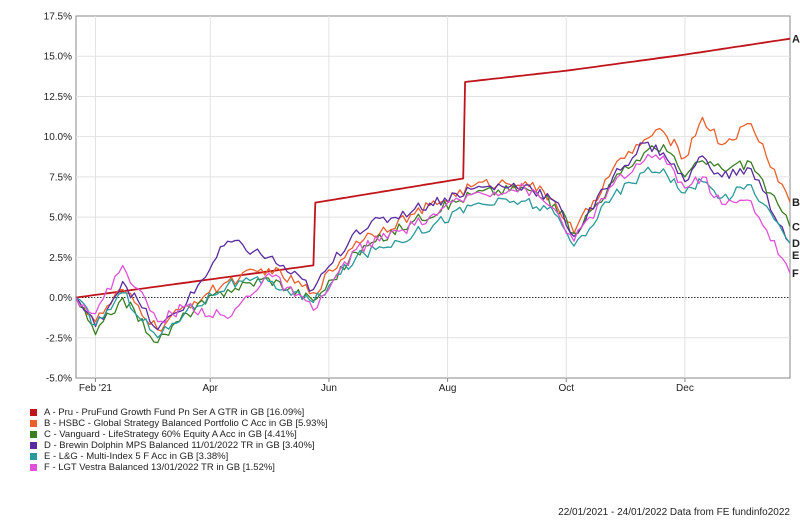  I want to click on series-end-label-b: B, so click(796, 203).